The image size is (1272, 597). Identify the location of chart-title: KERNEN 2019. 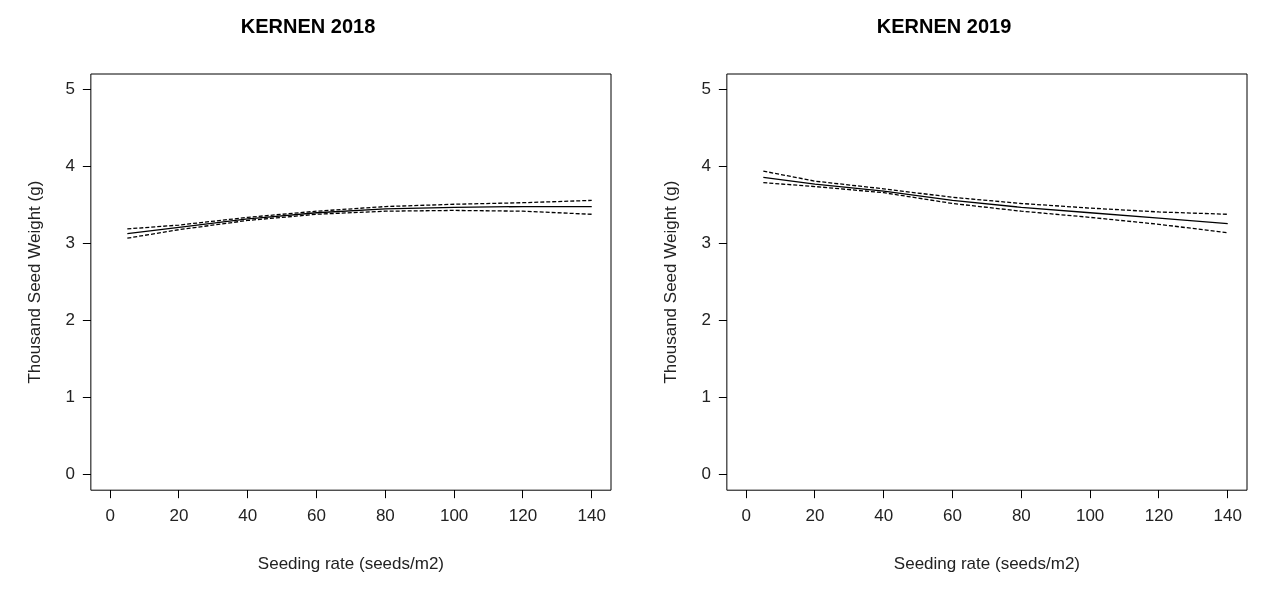
(944, 25).